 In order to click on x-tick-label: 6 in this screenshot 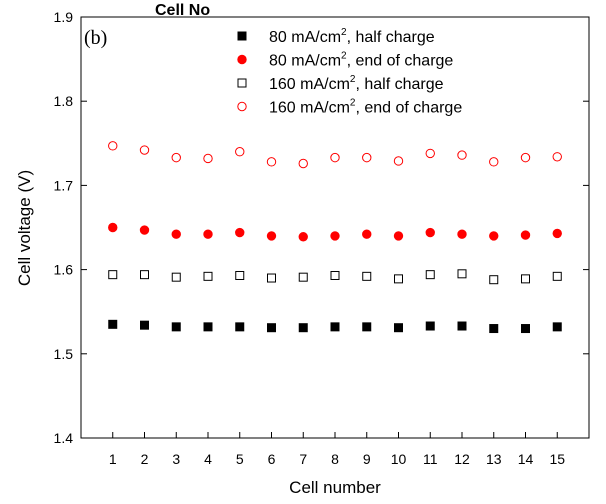, I will do `click(272, 459)`.